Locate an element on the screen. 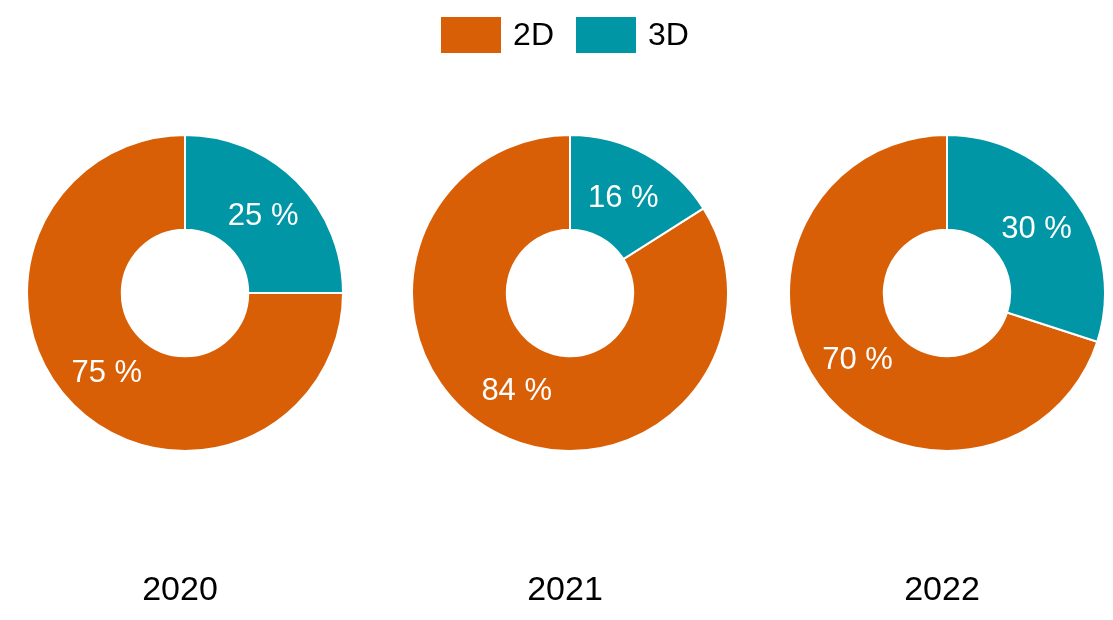 The height and width of the screenshot is (620, 1113). legend-label: 3D is located at coordinates (668, 34).